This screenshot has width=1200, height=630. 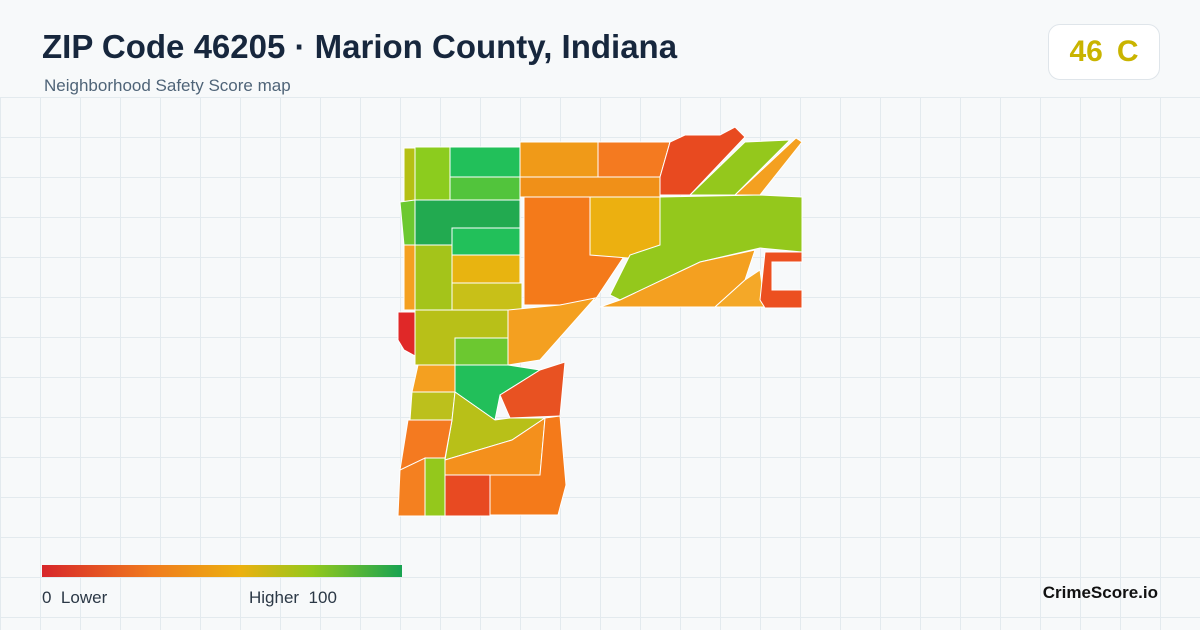 I want to click on legend-max-label: Higher, so click(x=274, y=597).